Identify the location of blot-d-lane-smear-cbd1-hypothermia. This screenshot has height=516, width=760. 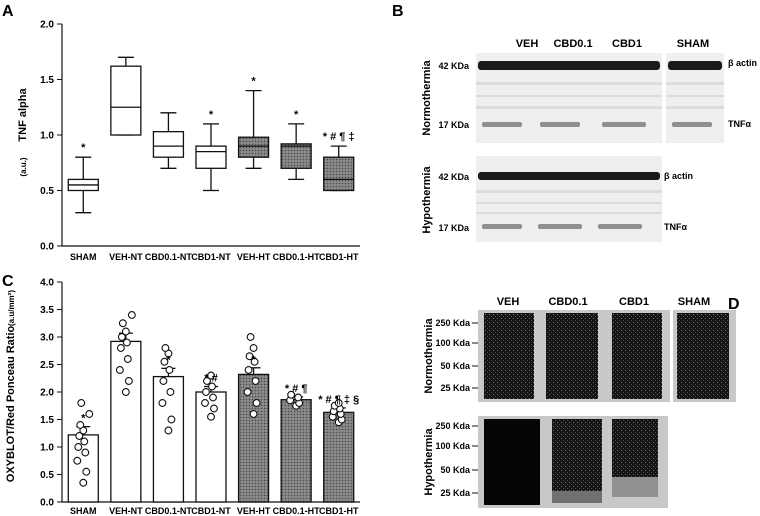
(635, 448).